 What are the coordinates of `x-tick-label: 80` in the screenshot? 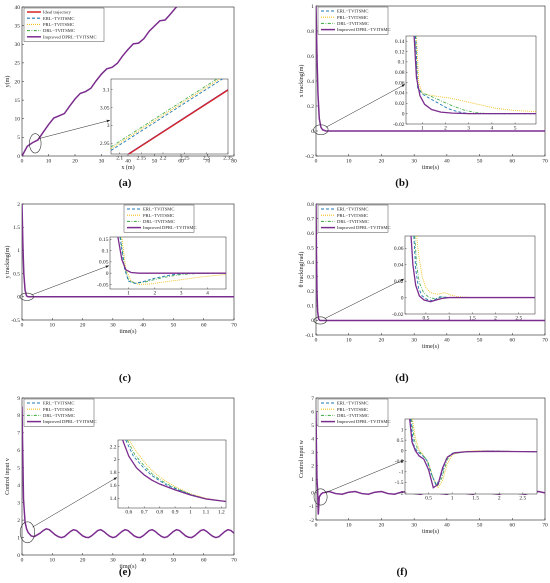 It's located at (234, 162).